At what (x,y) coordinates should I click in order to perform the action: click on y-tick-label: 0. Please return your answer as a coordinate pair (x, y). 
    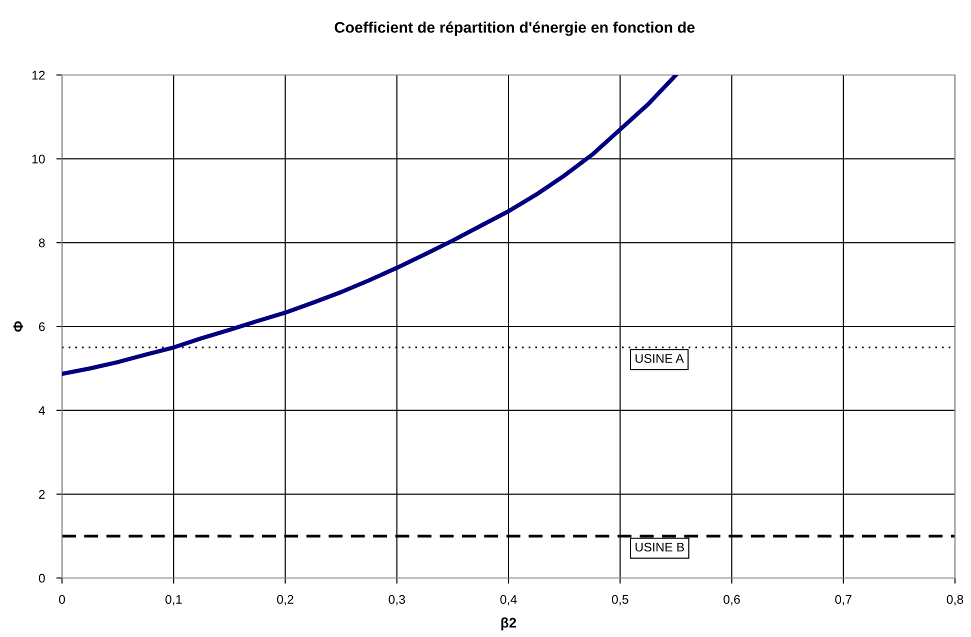
    Looking at the image, I should click on (41, 578).